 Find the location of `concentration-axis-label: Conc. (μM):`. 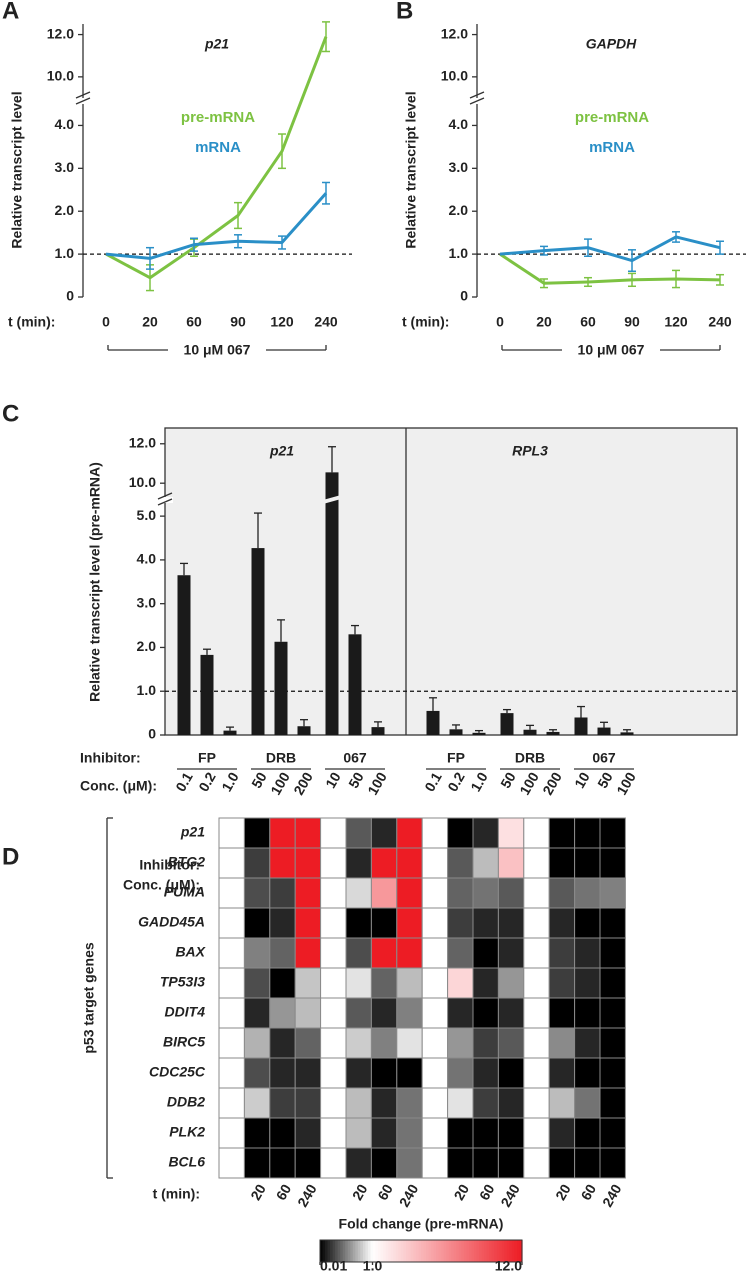

concentration-axis-label: Conc. (μM): is located at coordinates (161, 885).